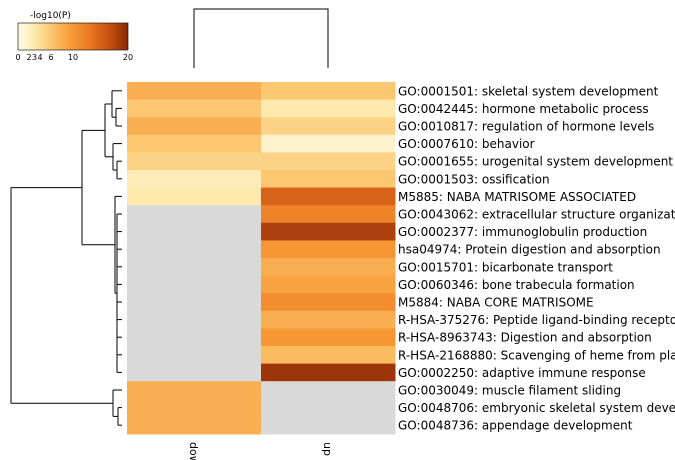 The width and height of the screenshot is (675, 460). Describe the element at coordinates (50, 16) in the screenshot. I see `legend-title: -log10(P)` at that location.